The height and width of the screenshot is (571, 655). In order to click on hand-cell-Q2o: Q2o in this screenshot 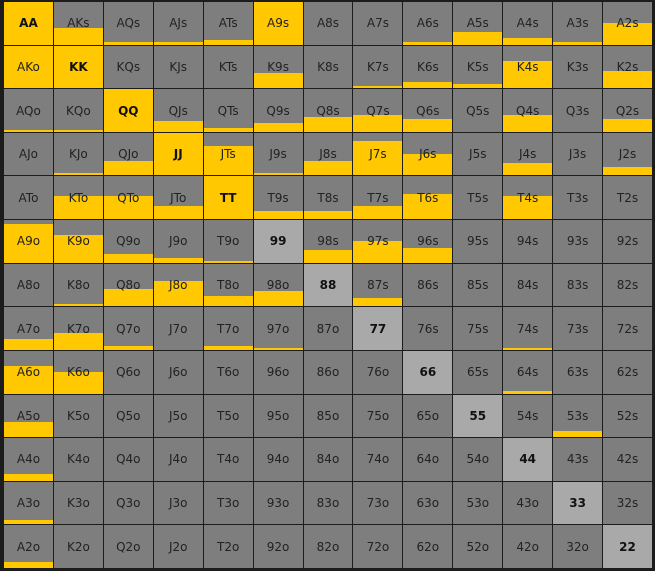, I will do `click(128, 546)`.